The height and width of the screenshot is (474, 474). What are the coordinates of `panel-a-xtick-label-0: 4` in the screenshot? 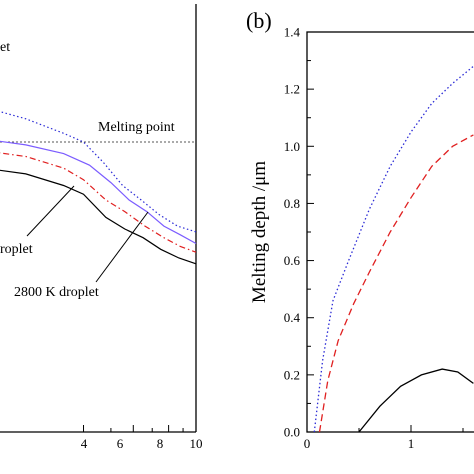 It's located at (84, 443).